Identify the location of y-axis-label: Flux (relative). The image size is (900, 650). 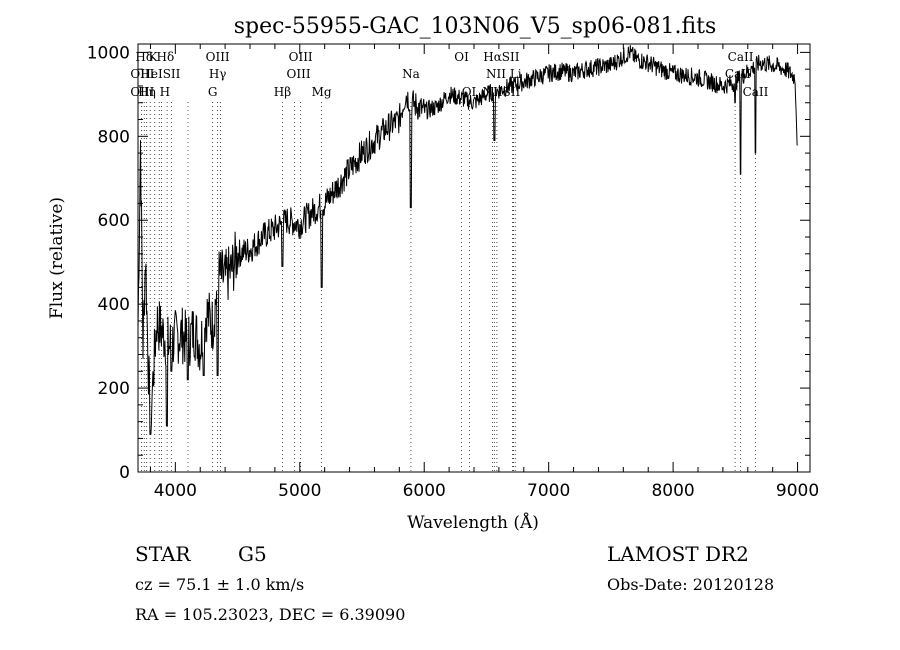
(57, 258).